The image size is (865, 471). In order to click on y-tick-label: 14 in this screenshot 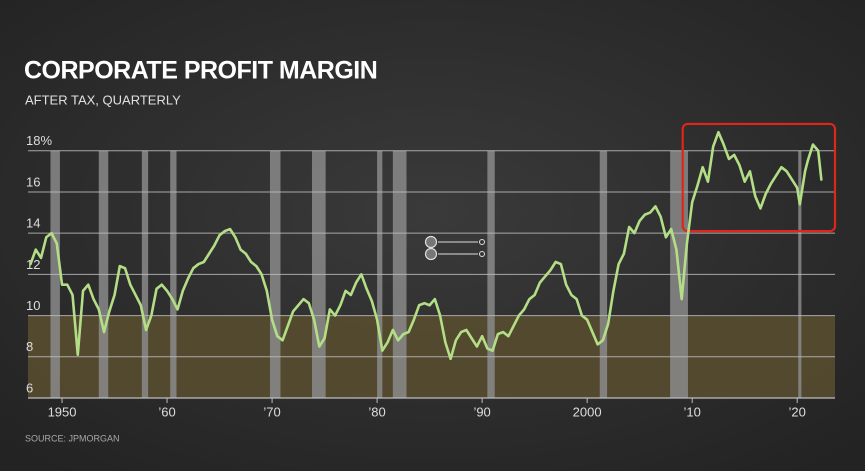, I will do `click(33, 223)`.